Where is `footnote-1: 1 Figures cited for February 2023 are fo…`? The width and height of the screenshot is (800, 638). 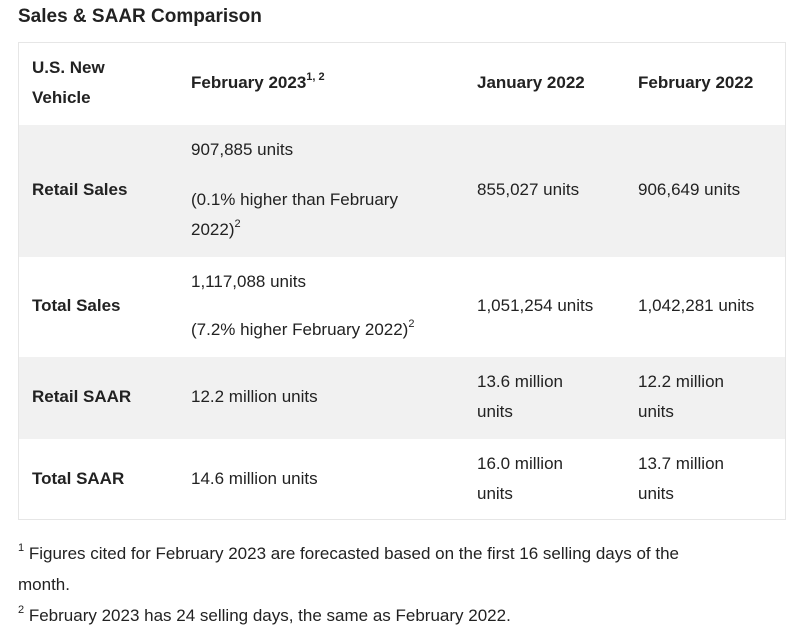 footnote-1: 1 Figures cited for February 2023 are fo… is located at coordinates (398, 569).